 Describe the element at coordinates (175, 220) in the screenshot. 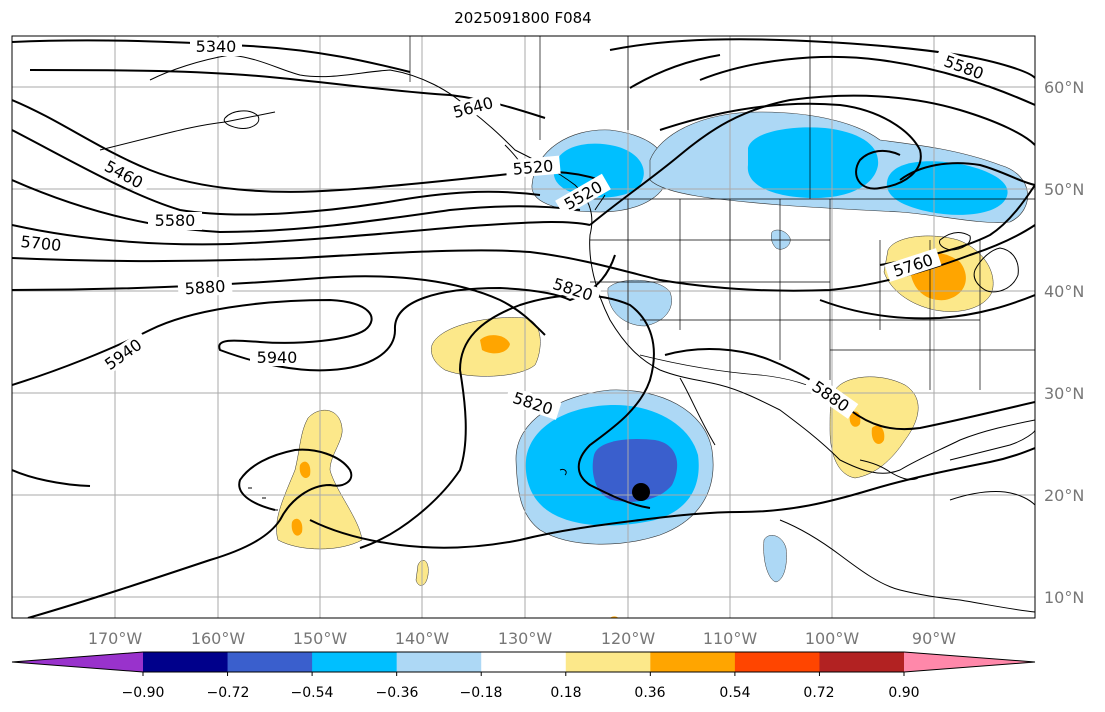

I see `contour-label: 5580` at that location.